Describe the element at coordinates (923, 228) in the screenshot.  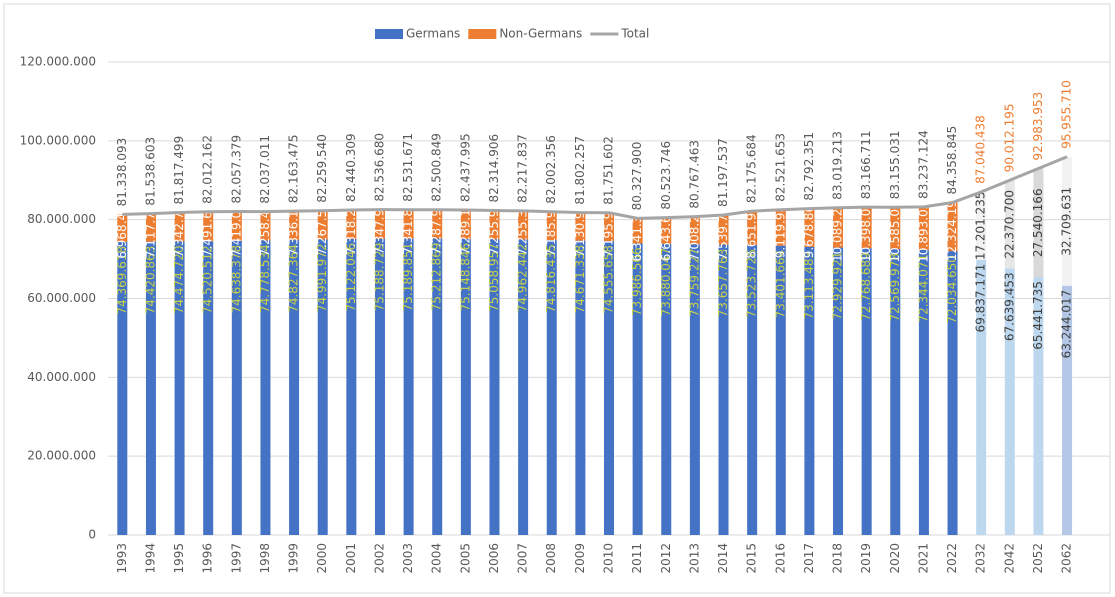
I see `value-label-non-germans: 10.893.053` at that location.